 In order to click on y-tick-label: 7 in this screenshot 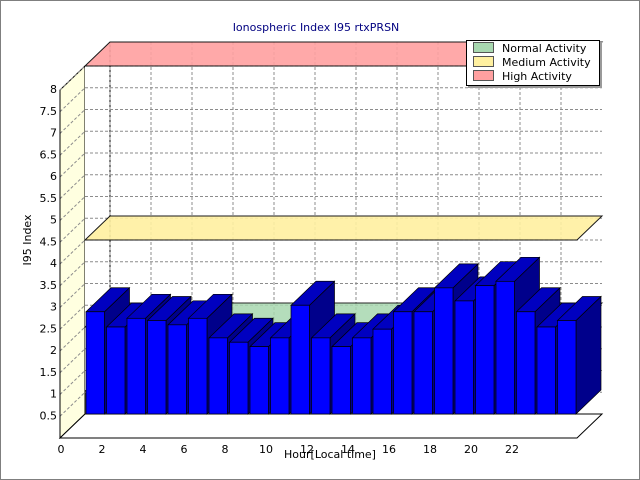, I will do `click(53, 133)`.